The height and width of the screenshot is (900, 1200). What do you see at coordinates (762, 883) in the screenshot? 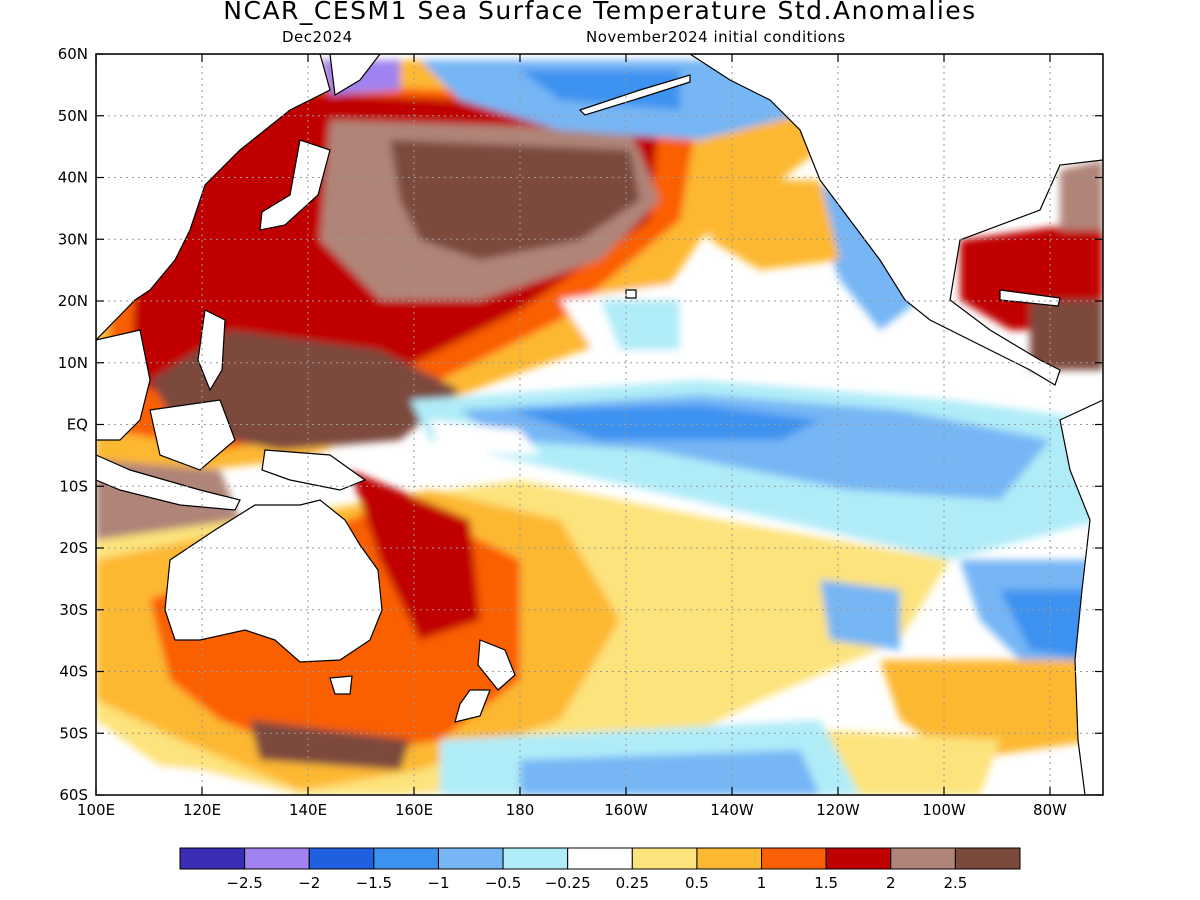
I see `colorbar-label: 1` at bounding box center [762, 883].